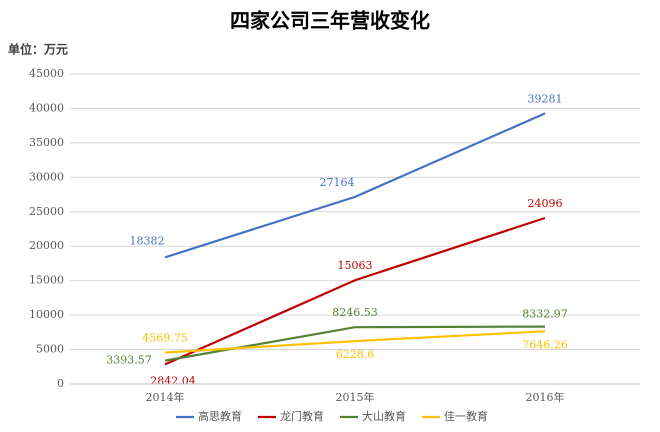 Image resolution: width=660 pixels, height=432 pixels. Describe the element at coordinates (355, 312) in the screenshot. I see `data-label: 8246.53` at that location.